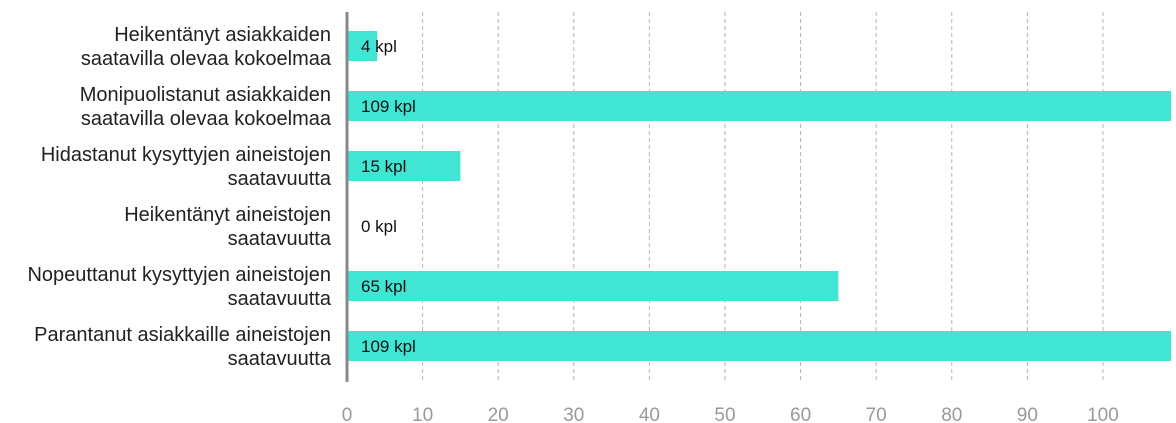  What do you see at coordinates (347, 414) in the screenshot?
I see `x-tick-label: 0` at bounding box center [347, 414].